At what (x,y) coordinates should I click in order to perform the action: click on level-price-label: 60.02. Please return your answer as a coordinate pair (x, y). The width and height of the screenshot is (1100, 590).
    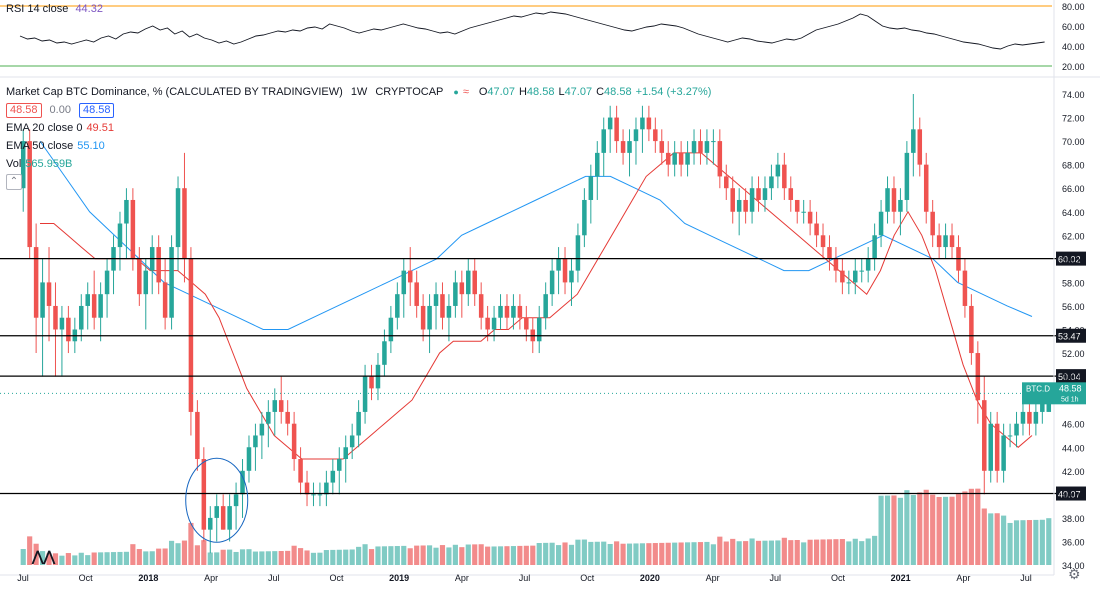
    Looking at the image, I should click on (1069, 260).